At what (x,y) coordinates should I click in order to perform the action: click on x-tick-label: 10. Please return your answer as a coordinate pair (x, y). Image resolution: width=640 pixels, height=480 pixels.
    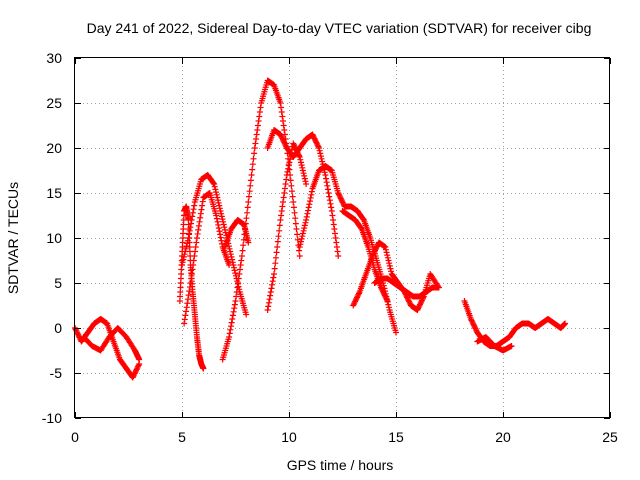
    Looking at the image, I should click on (289, 437).